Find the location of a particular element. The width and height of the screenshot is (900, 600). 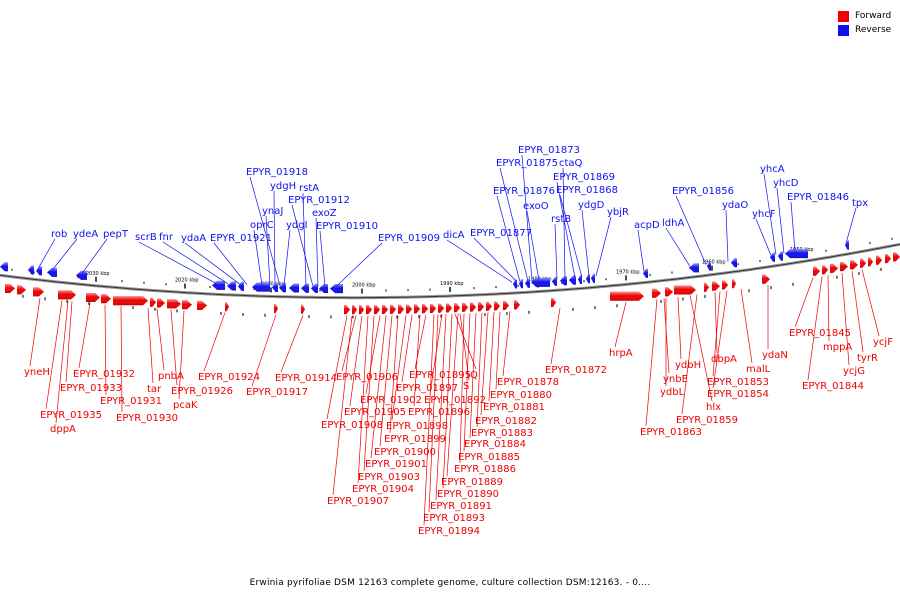

forward-gene-label-epyr-01889: EPYR_01889 is located at coordinates (472, 482).